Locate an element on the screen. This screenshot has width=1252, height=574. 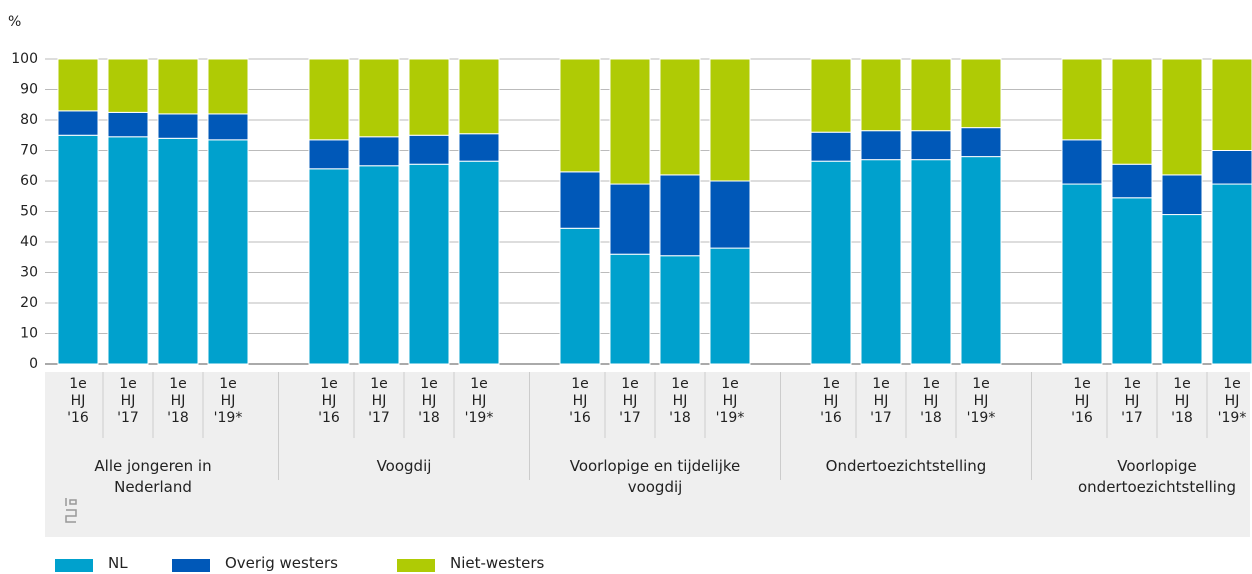
group-label: Ondertoezichtstelling is located at coordinates (906, 466).